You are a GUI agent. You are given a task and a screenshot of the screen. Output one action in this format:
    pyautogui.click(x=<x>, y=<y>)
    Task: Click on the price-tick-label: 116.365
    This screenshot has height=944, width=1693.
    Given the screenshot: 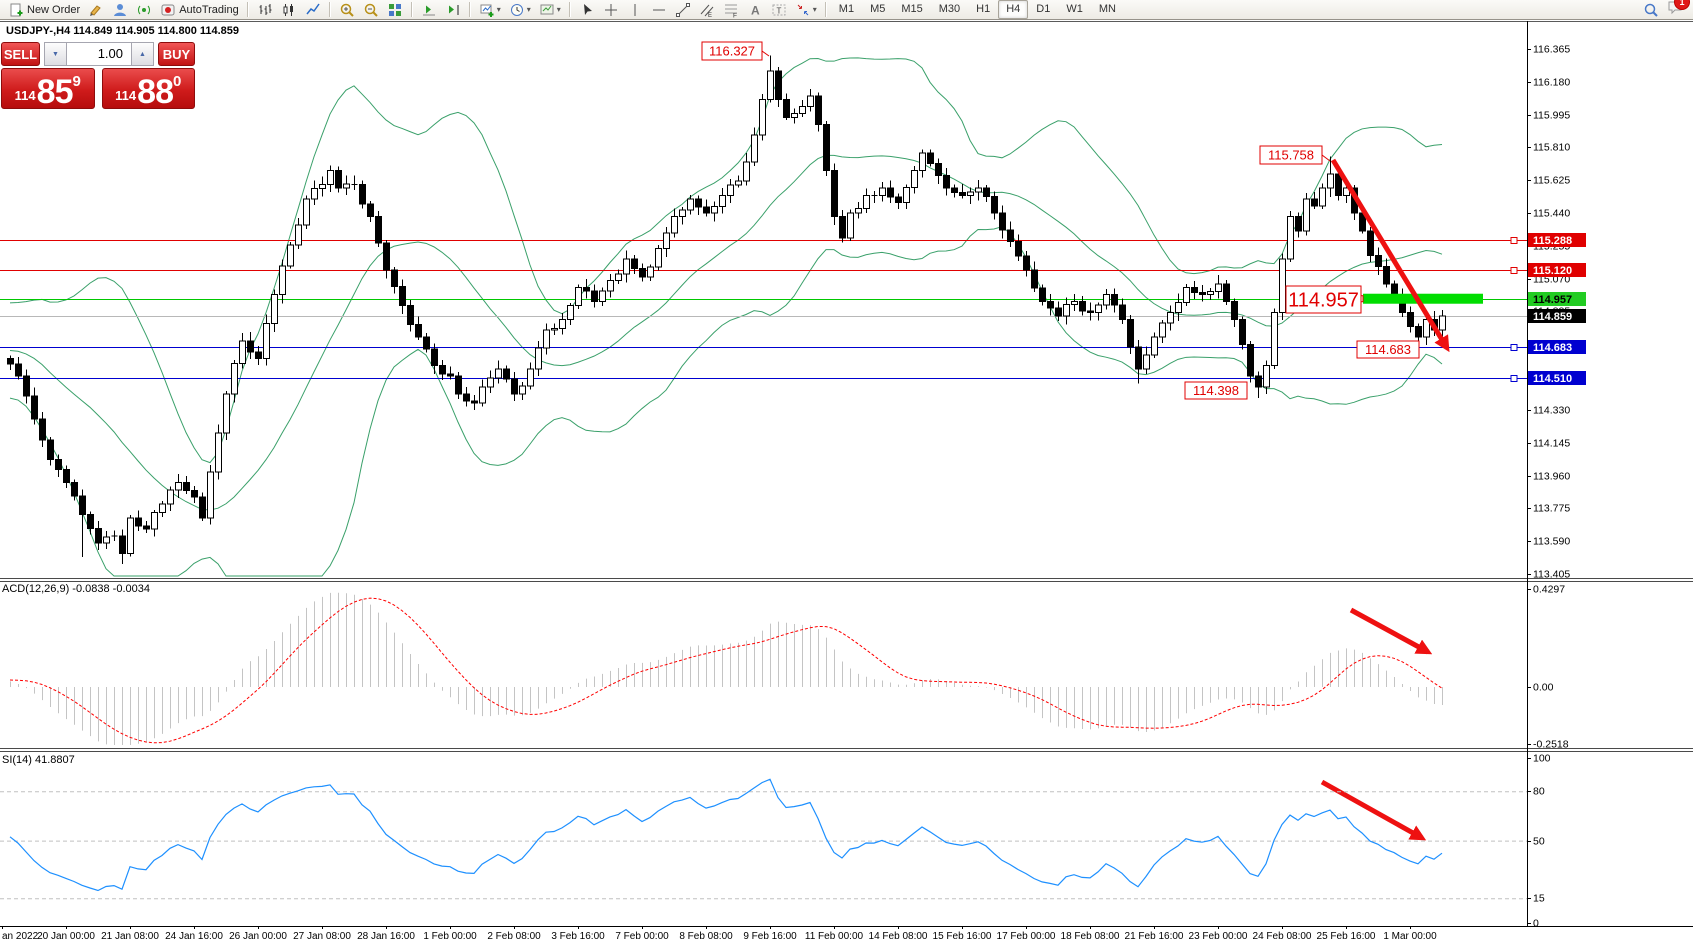 What is the action you would take?
    pyautogui.click(x=1551, y=50)
    